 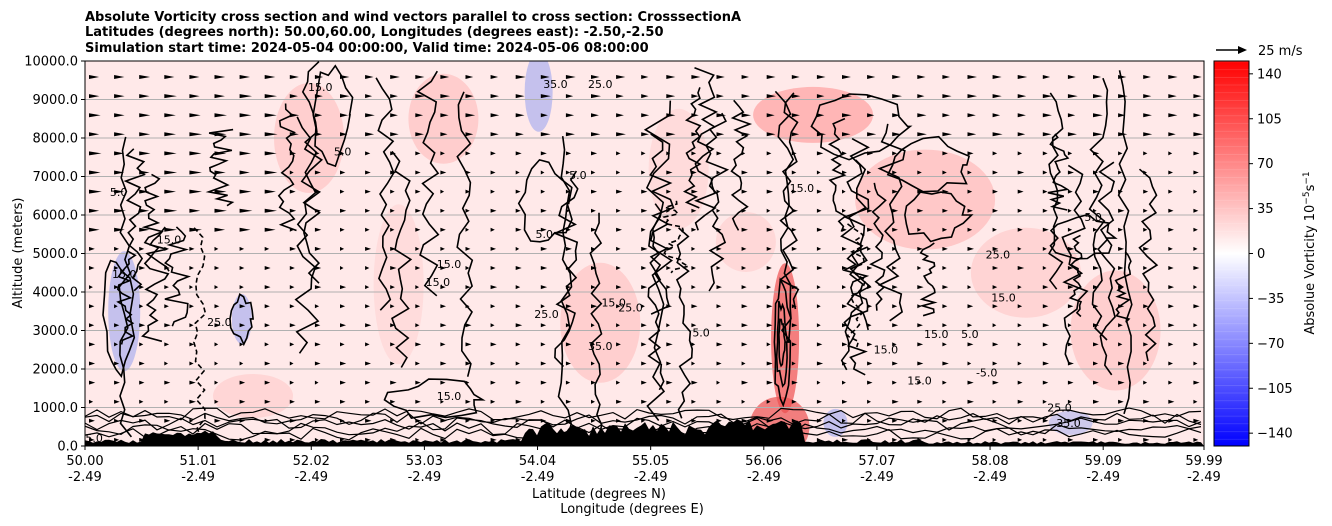 I want to click on y-tick-label: 1000.0, so click(x=56, y=408).